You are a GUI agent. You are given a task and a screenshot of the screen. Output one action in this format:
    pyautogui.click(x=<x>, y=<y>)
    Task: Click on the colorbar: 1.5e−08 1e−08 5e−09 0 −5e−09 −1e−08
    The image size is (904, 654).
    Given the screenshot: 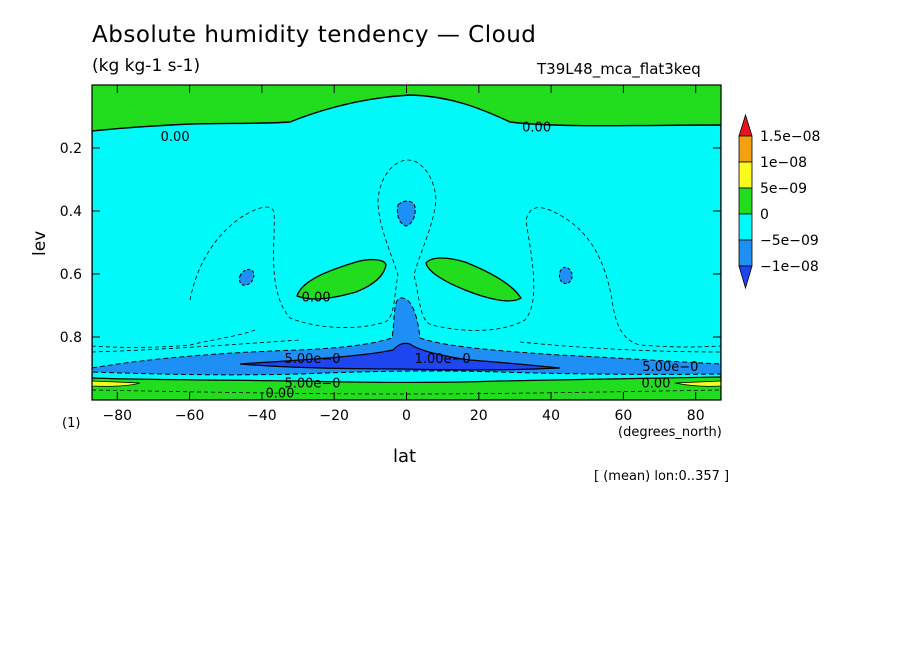 What is the action you would take?
    pyautogui.click(x=779, y=201)
    